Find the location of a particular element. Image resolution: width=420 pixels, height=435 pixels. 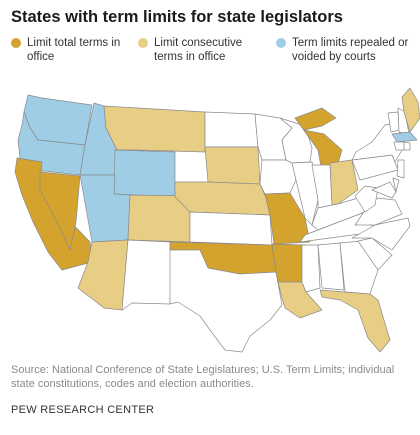

legend-label-total: Limit total terms in office is located at coordinates (74, 50).